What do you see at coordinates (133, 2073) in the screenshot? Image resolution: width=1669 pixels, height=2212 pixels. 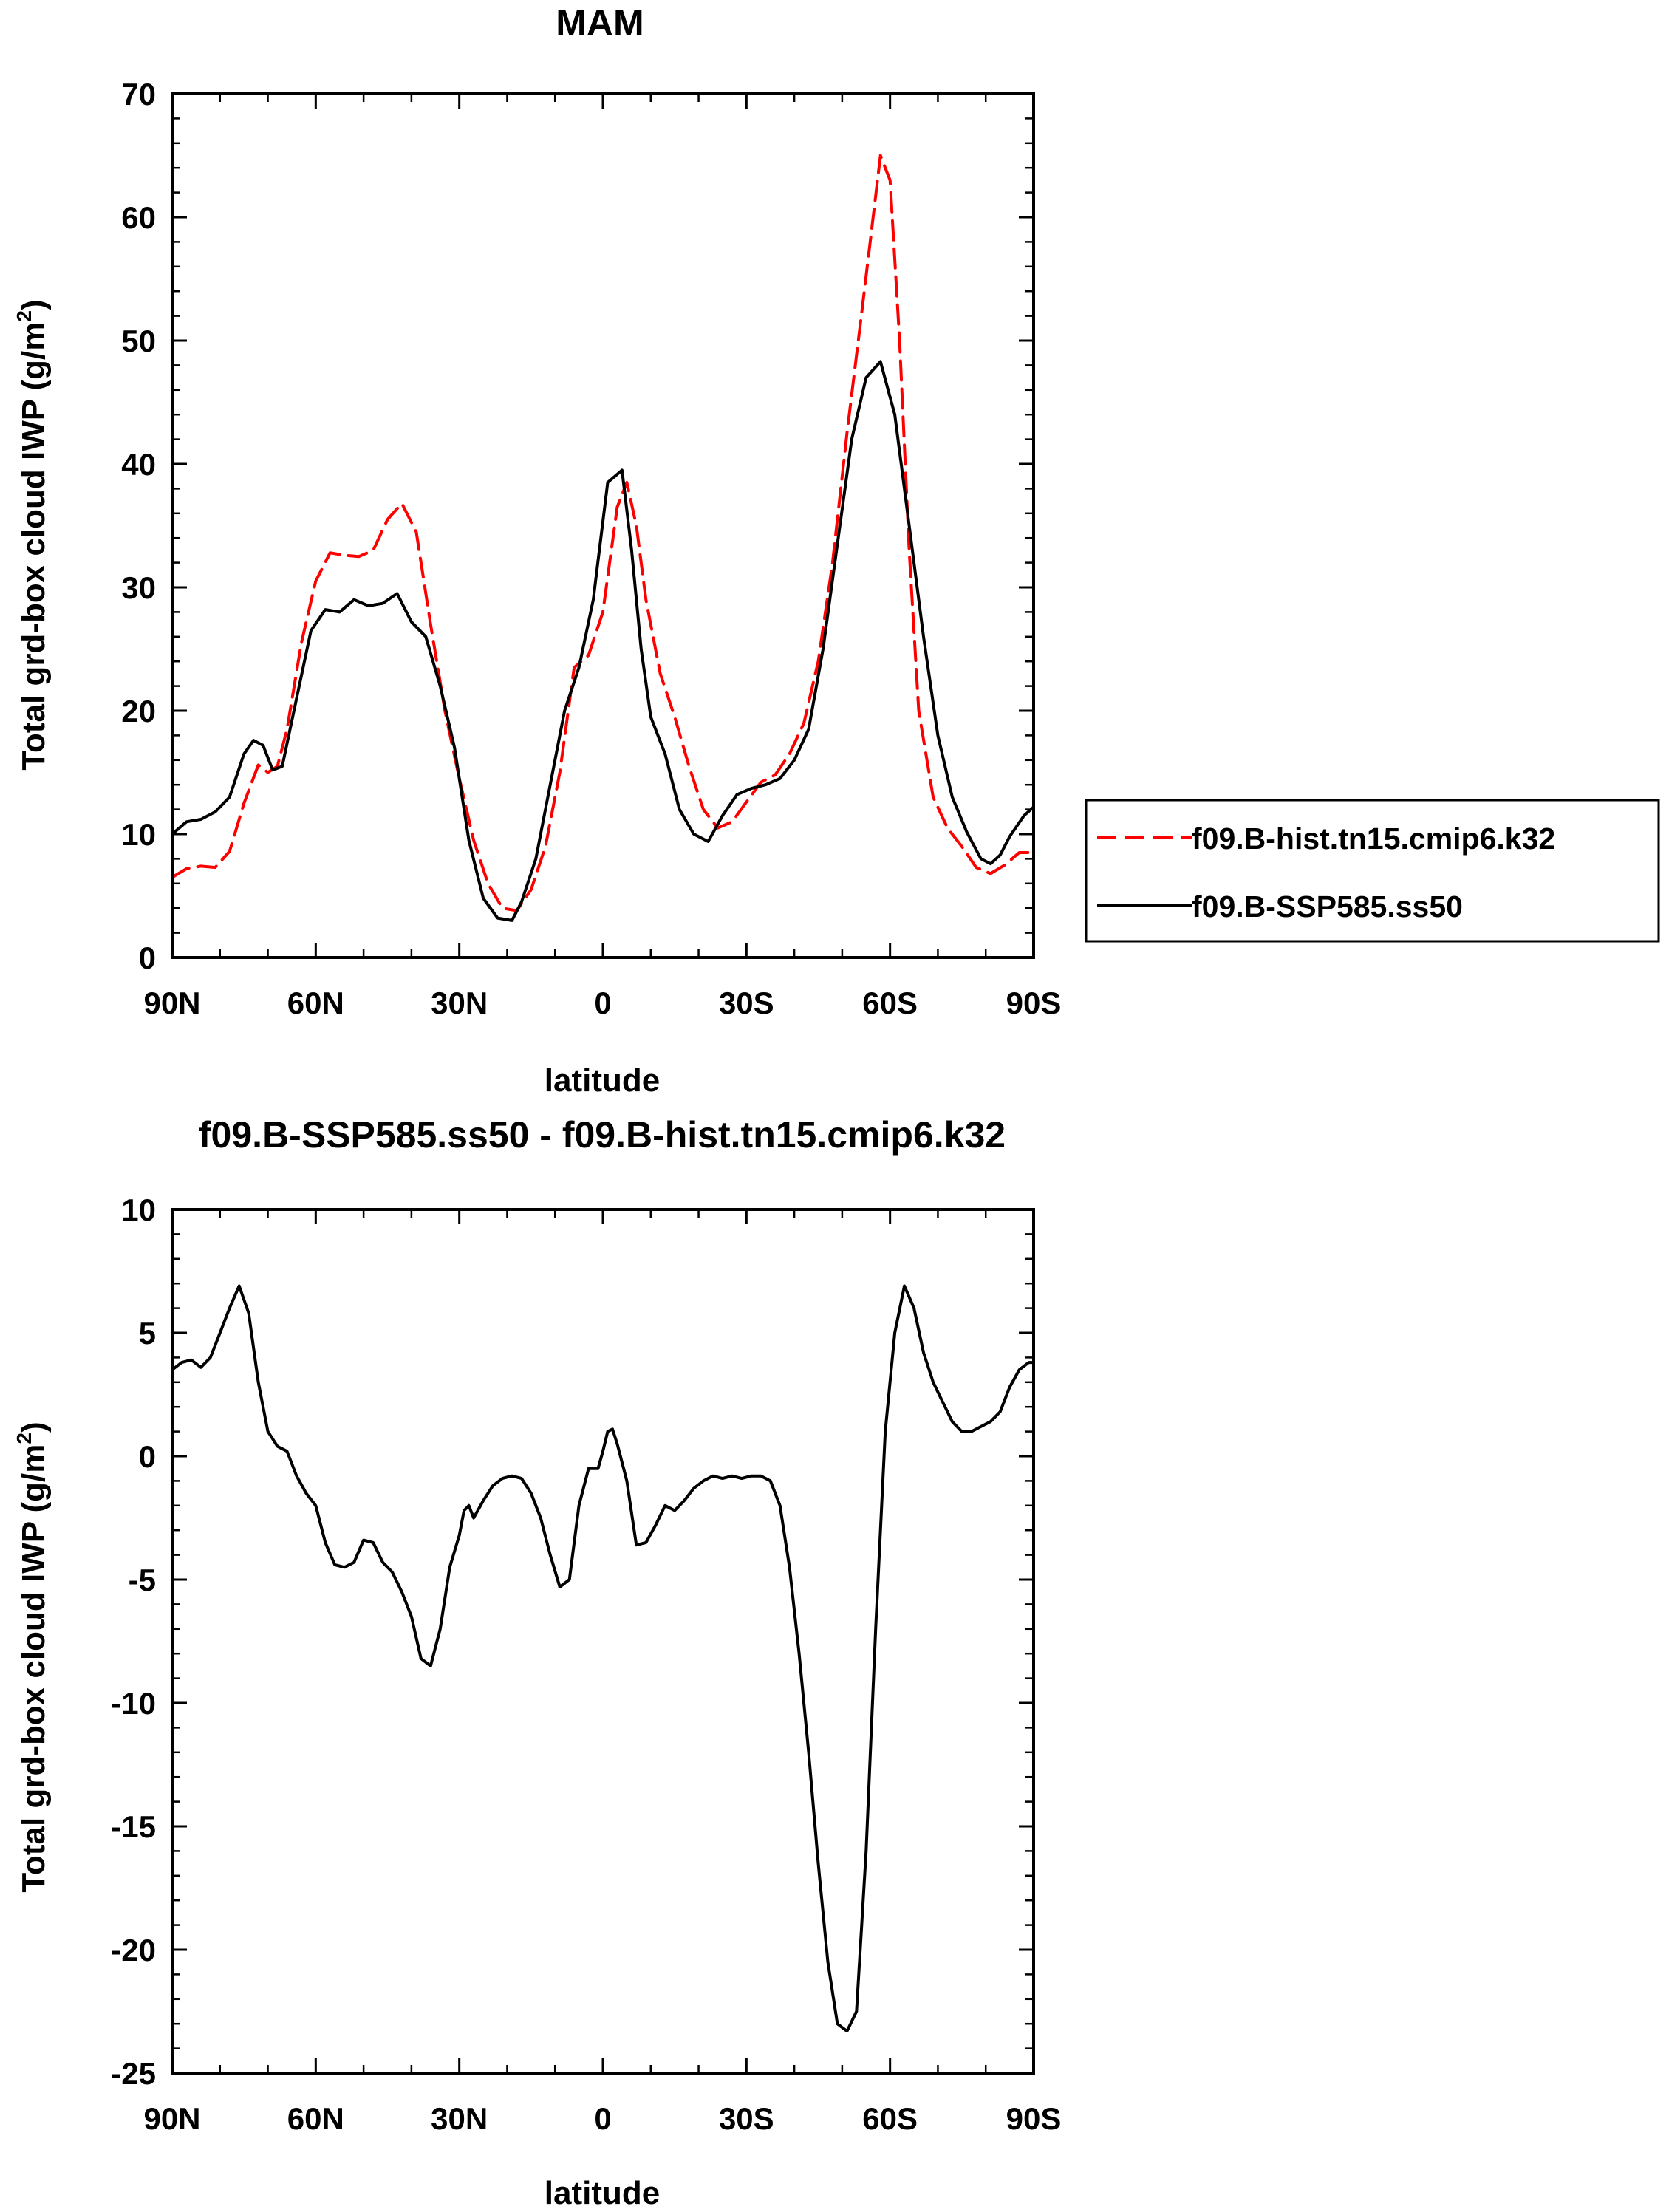 I see `y-tick-label: -25` at bounding box center [133, 2073].